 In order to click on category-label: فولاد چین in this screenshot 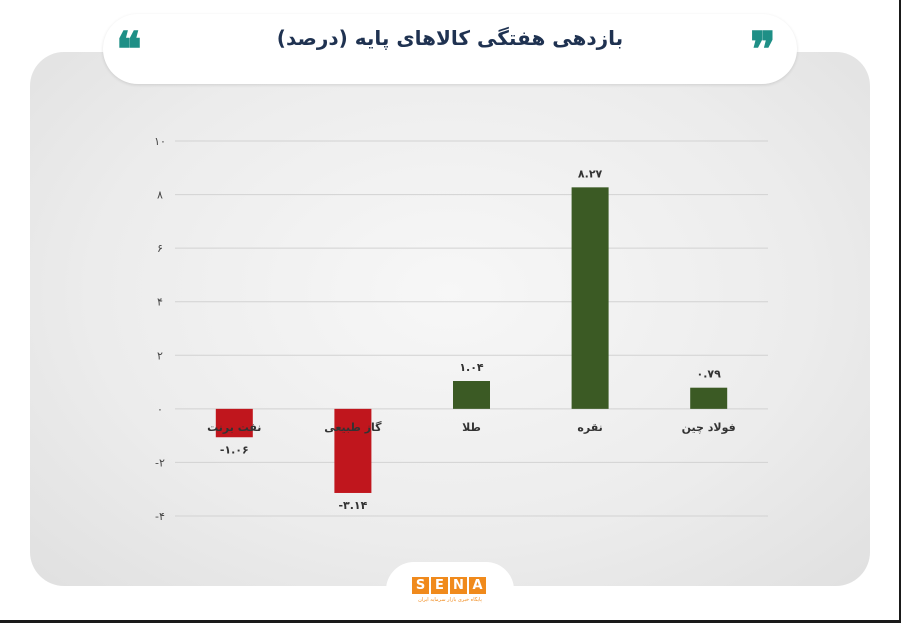, I will do `click(709, 427)`.